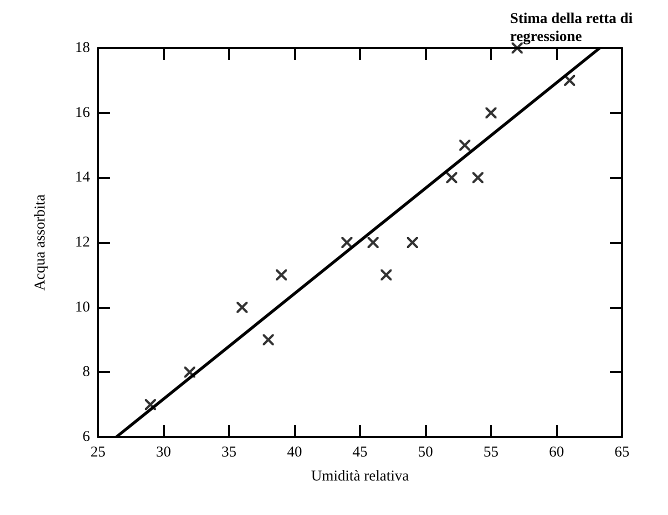 The image size is (668, 515). What do you see at coordinates (622, 452) in the screenshot?
I see `x-tick-label: 65` at bounding box center [622, 452].